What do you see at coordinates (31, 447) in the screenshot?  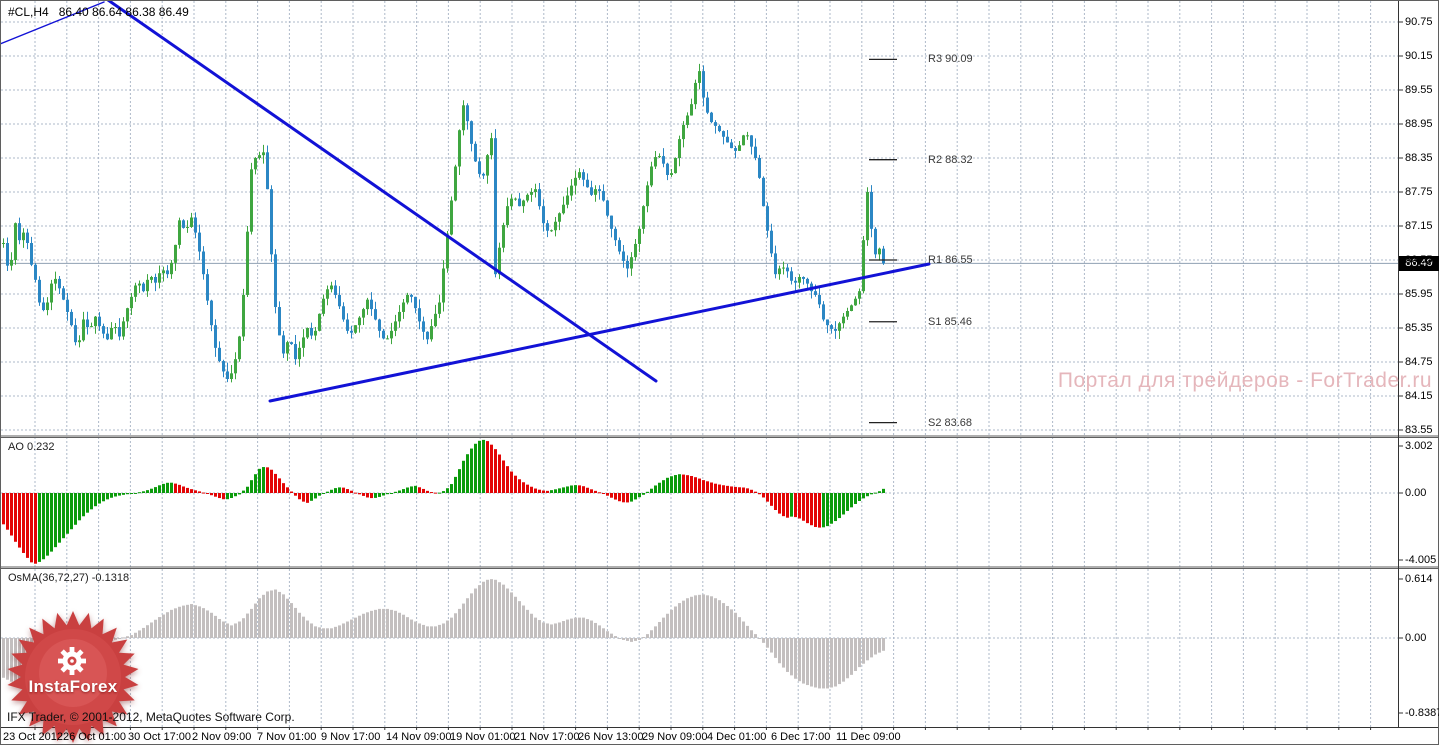 I see `ao-indicator-label: AO 0.232` at bounding box center [31, 447].